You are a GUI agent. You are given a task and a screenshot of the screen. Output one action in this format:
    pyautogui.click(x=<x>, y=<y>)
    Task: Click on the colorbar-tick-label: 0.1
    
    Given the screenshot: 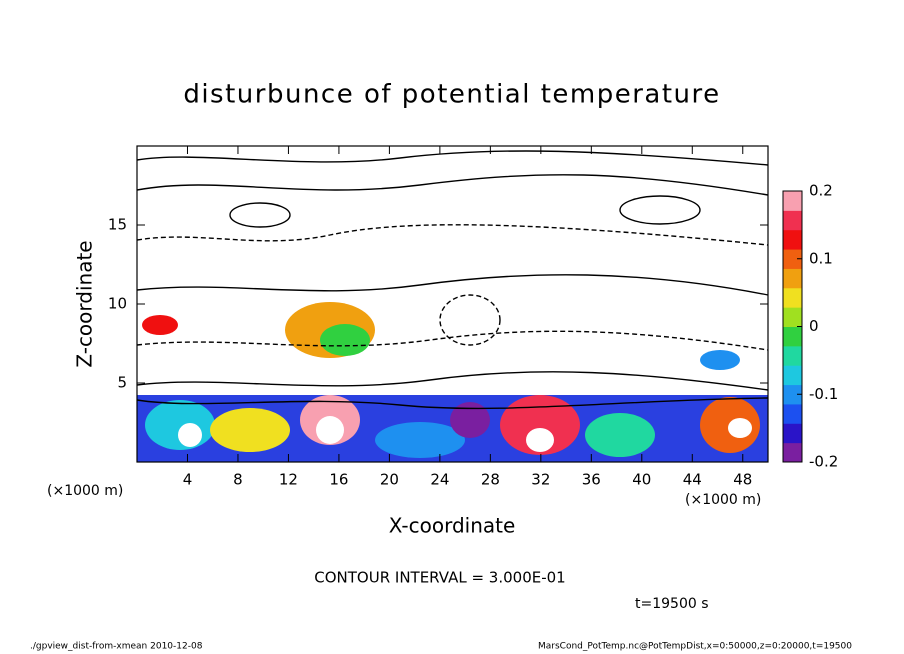 What is the action you would take?
    pyautogui.click(x=821, y=258)
    